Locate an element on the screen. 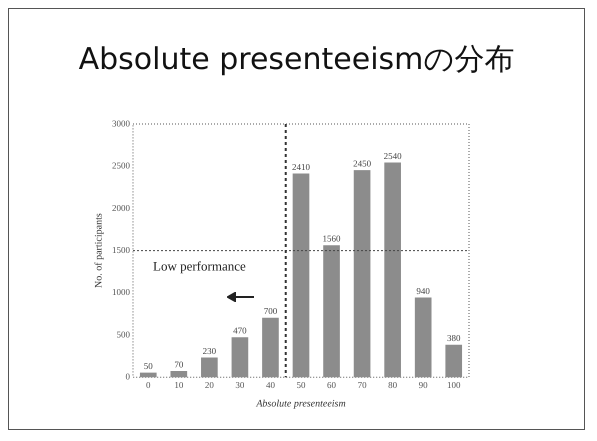  data-label: 2450 is located at coordinates (362, 163).